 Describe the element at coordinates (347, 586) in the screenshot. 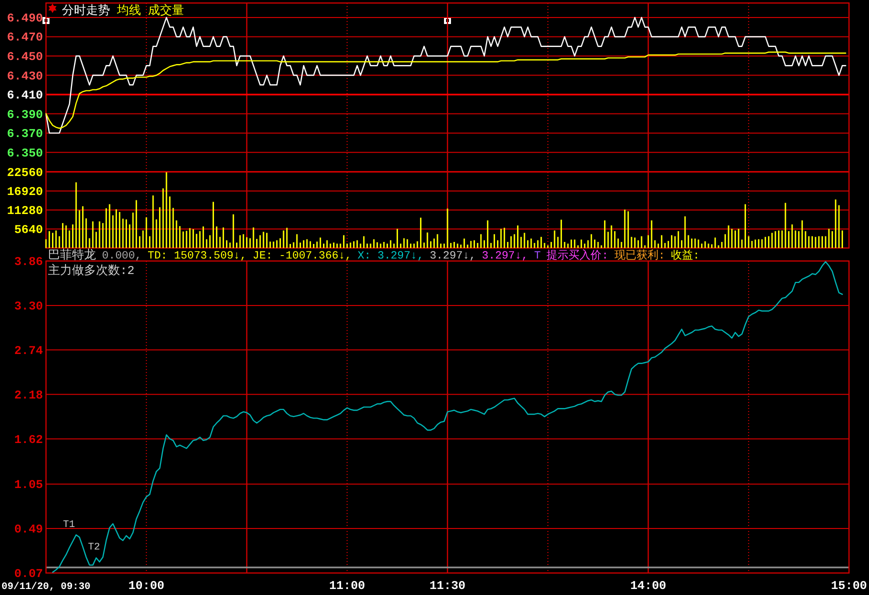

I see `x-tick-label: 11:00` at that location.